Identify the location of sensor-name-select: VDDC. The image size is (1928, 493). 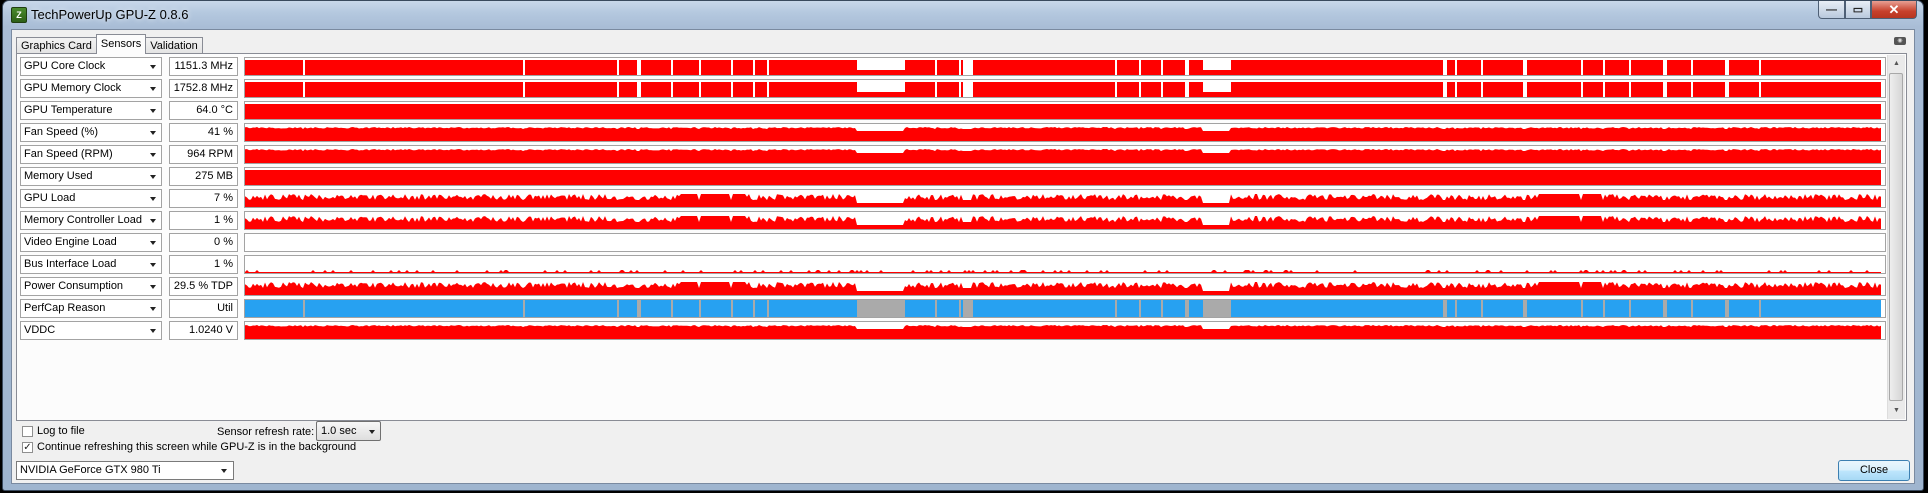
(91, 330).